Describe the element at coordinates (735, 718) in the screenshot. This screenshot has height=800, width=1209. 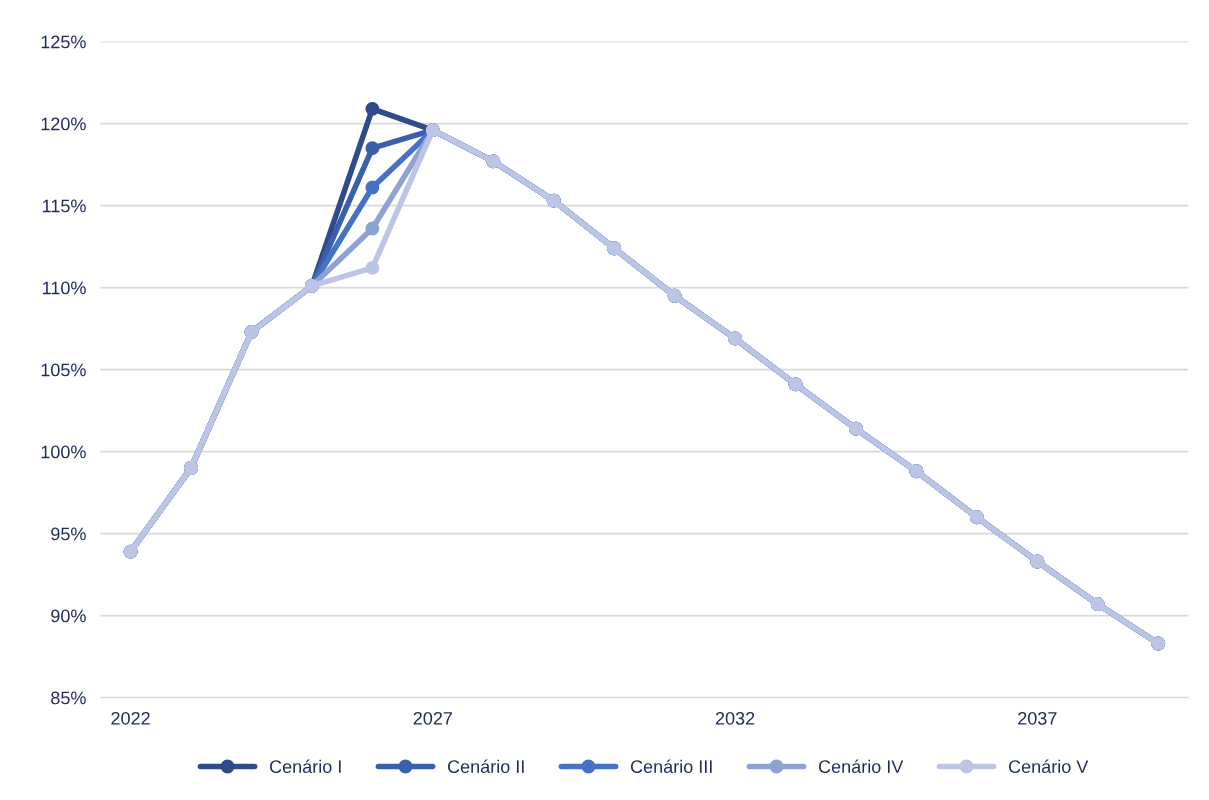
I see `x-tick-label: 2032` at that location.